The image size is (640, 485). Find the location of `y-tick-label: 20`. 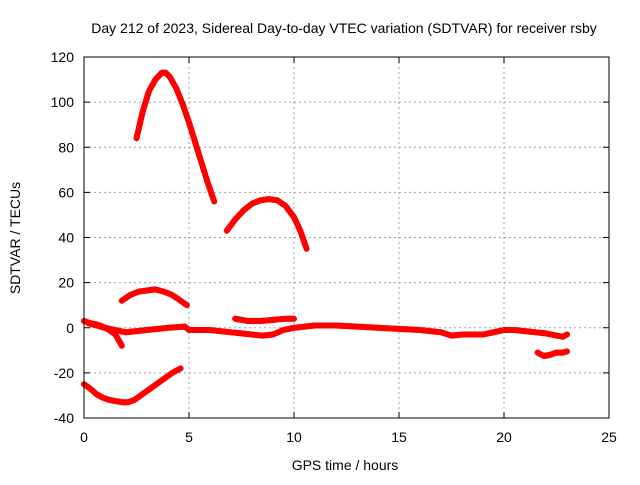

y-tick-label: 20 is located at coordinates (66, 283).